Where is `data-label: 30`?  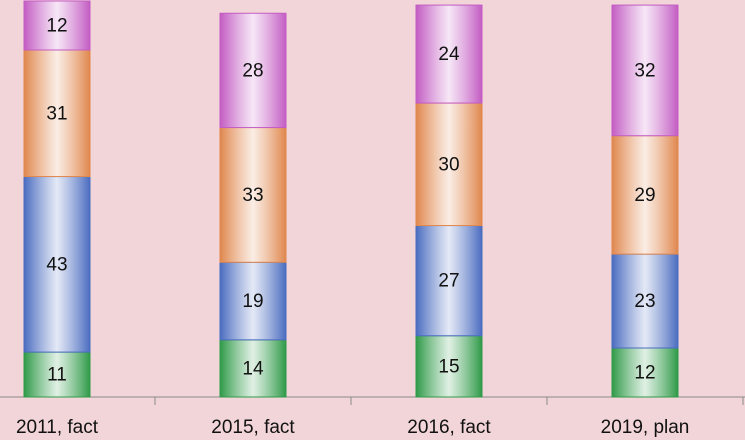
data-label: 30 is located at coordinates (448, 164).